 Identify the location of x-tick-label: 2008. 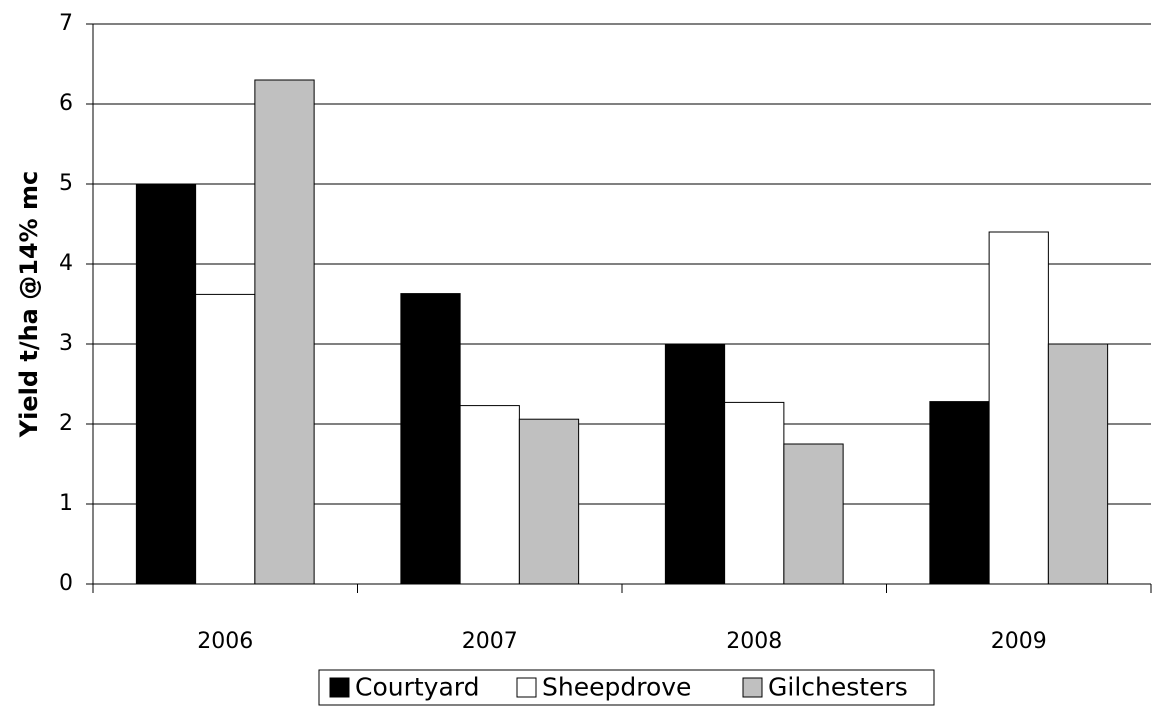
(754, 641).